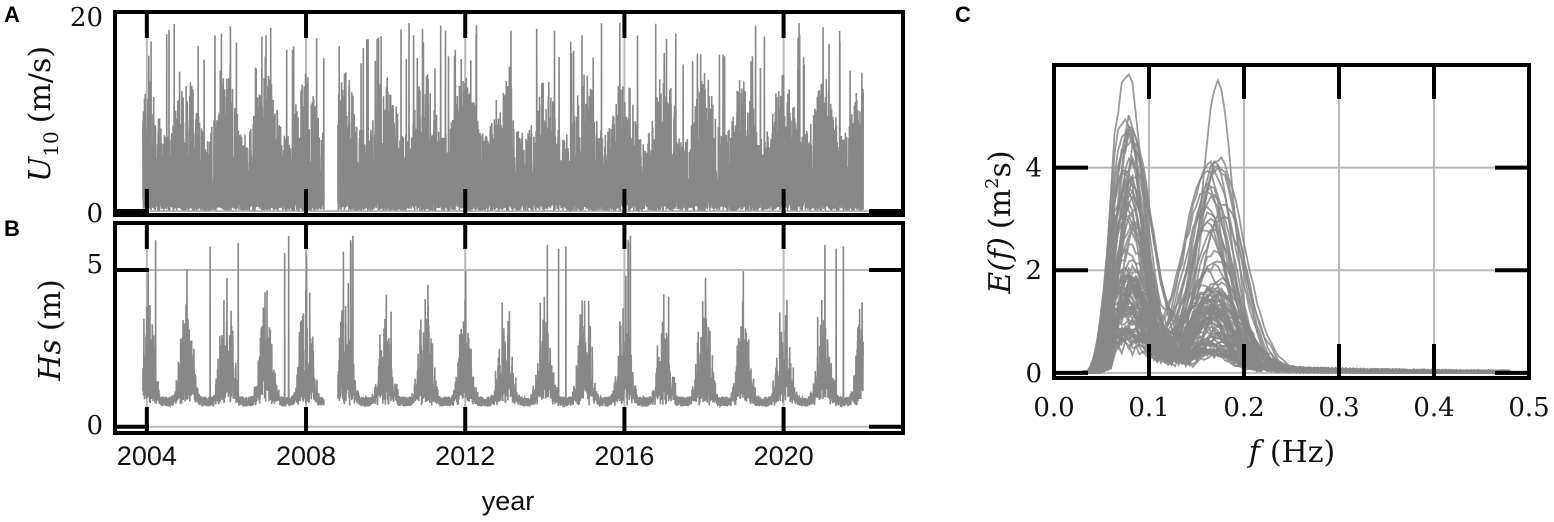 Image resolution: width=1554 pixels, height=522 pixels. What do you see at coordinates (624, 456) in the screenshot?
I see `b-xticklabel: 2016` at bounding box center [624, 456].